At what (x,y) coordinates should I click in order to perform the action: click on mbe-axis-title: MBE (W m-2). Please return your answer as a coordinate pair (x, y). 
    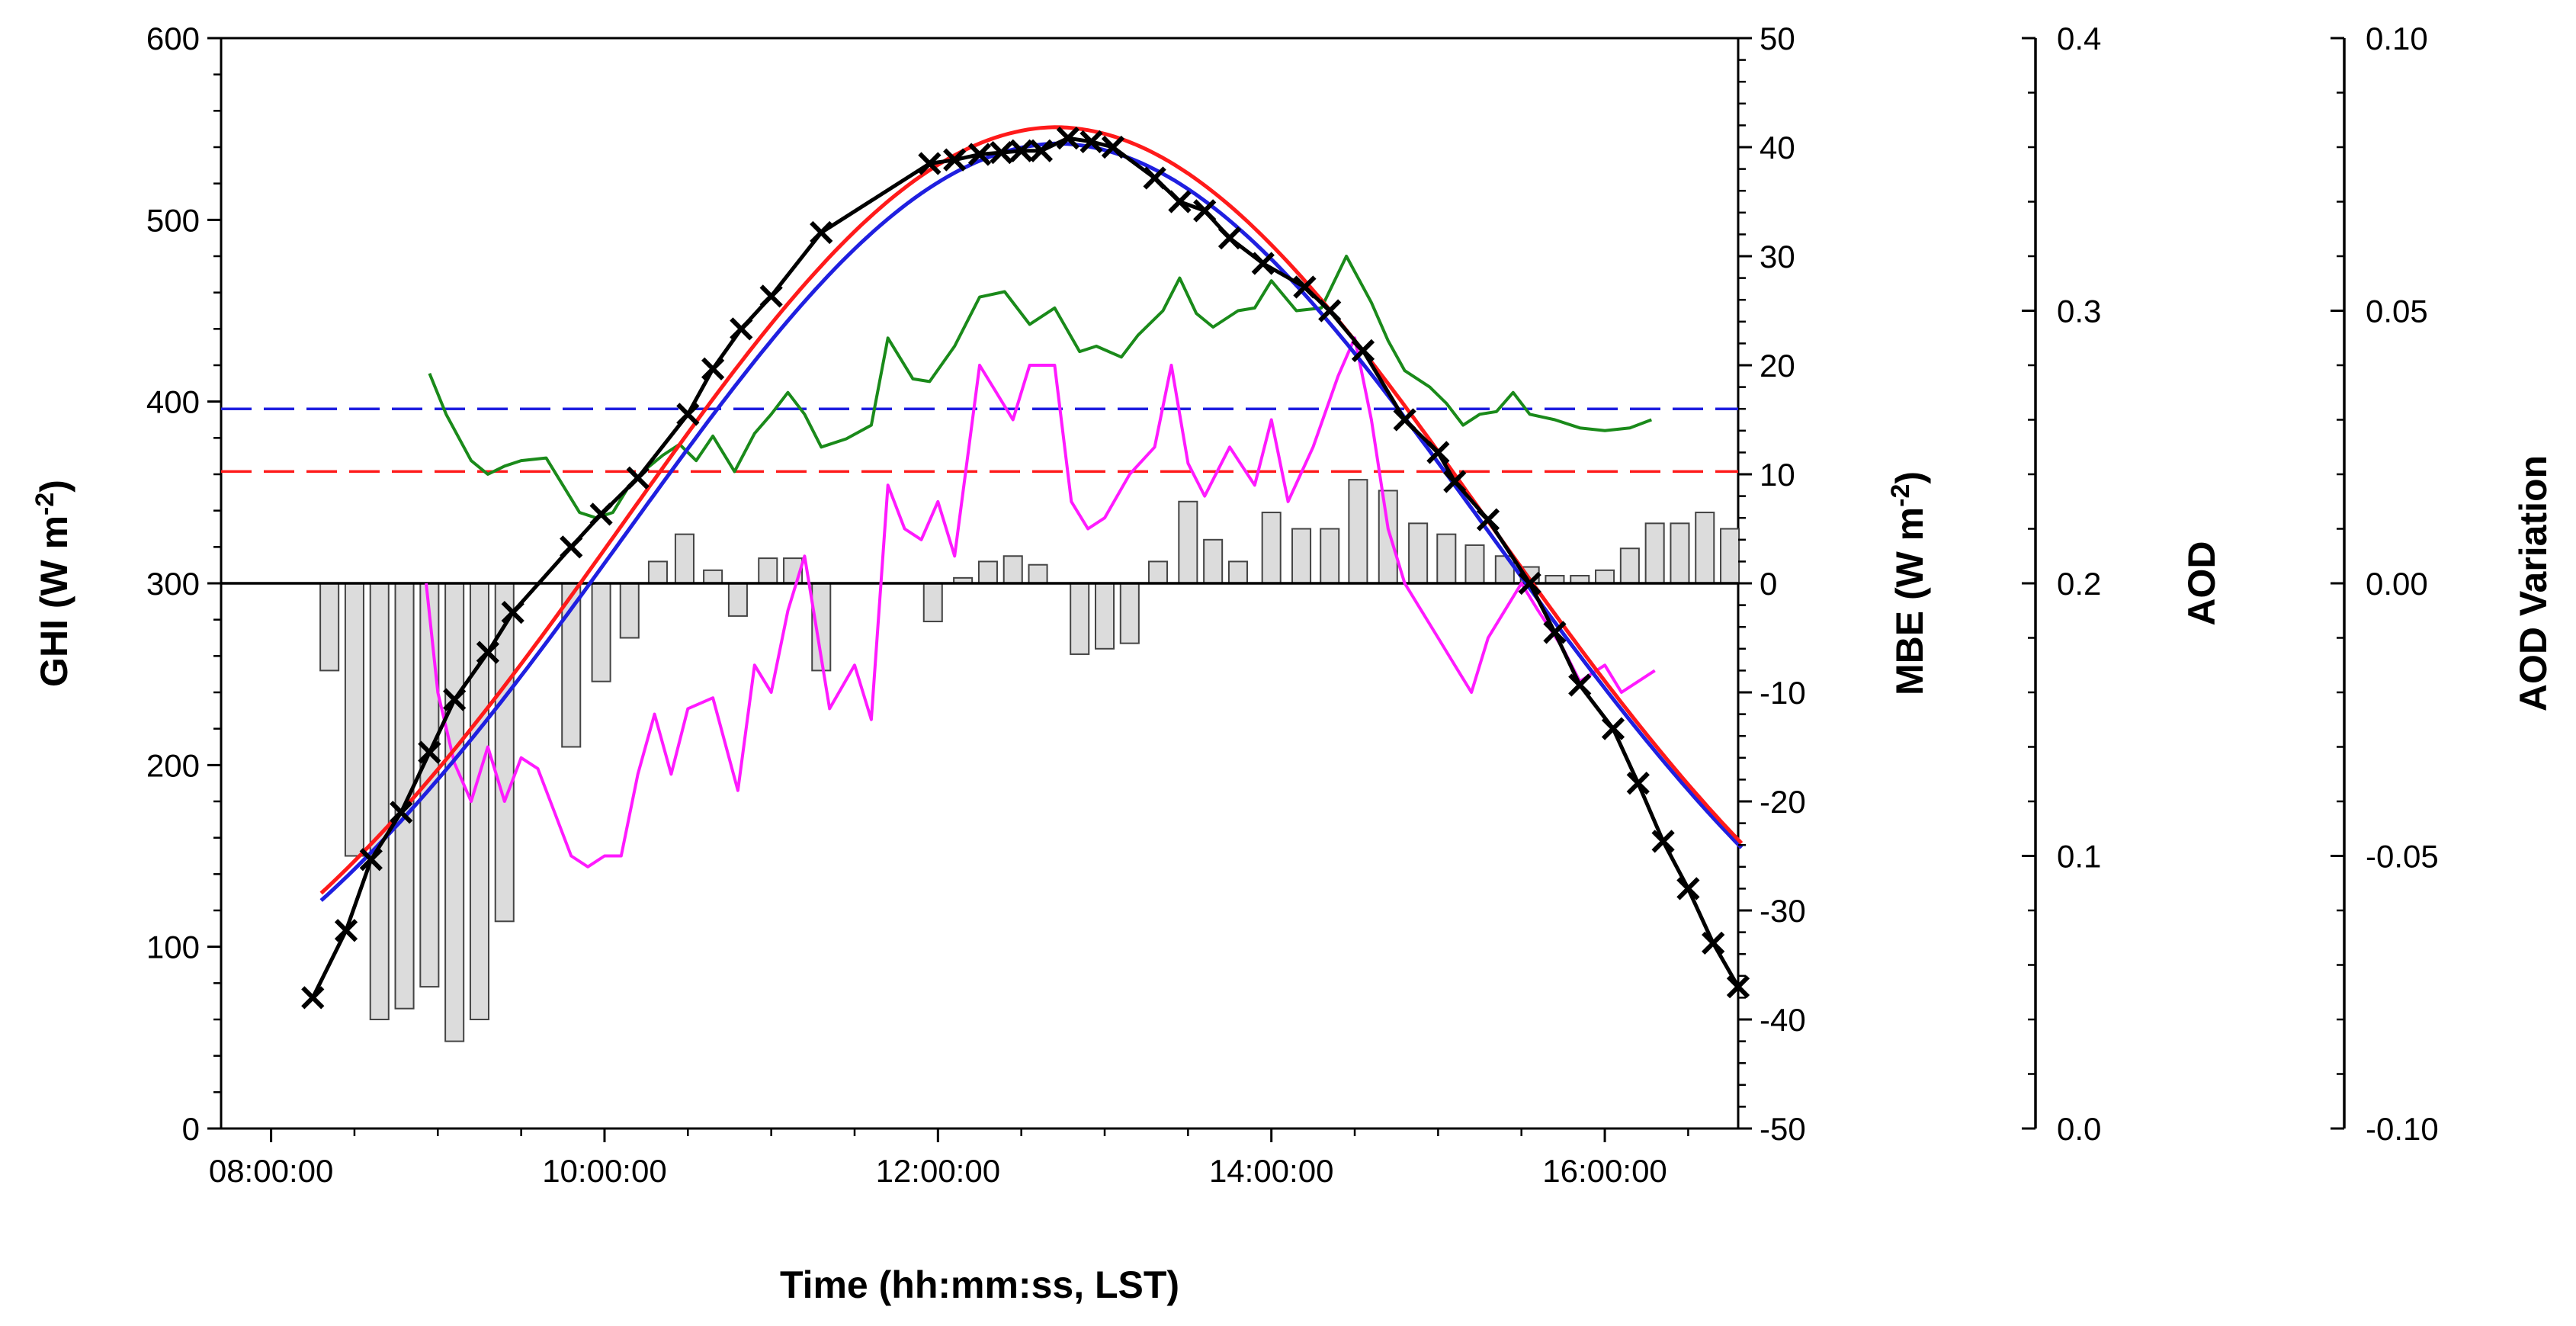
    Looking at the image, I should click on (1908, 583).